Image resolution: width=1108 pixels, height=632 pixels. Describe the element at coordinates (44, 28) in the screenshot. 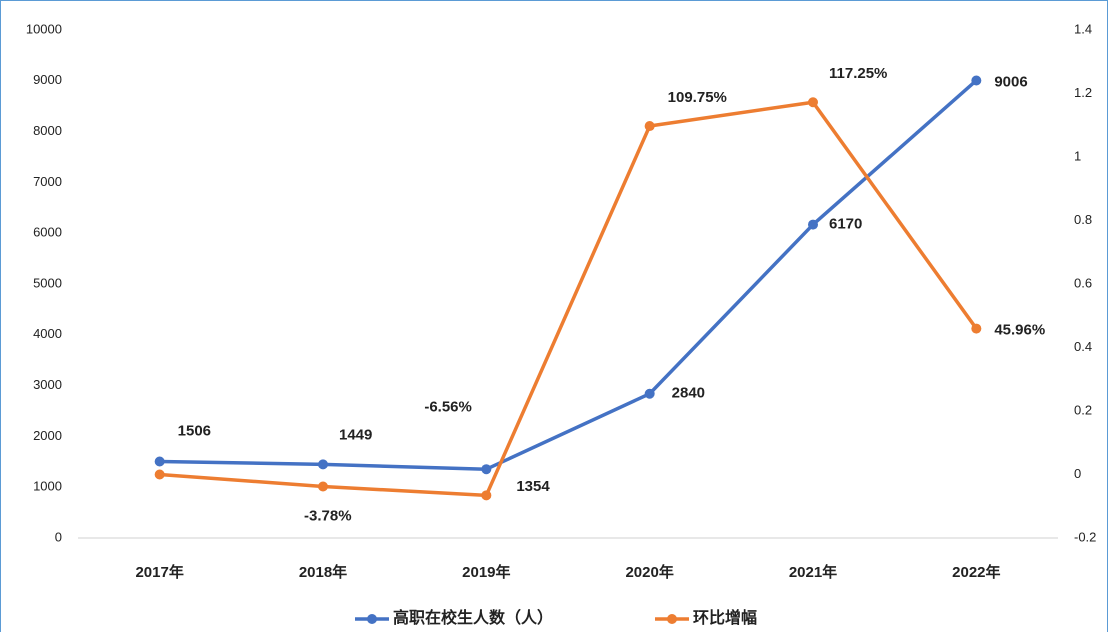

I see `y-tick-label: 10000` at that location.